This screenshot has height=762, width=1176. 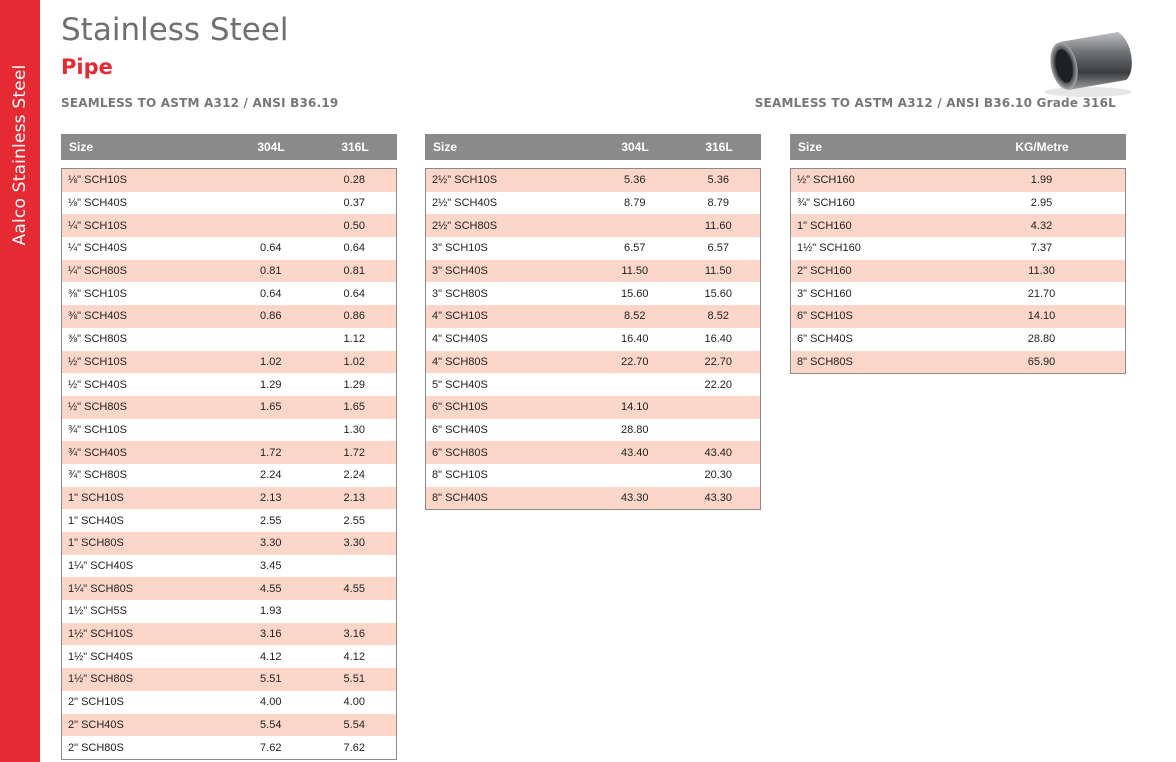 What do you see at coordinates (718, 475) in the screenshot?
I see `cell-316l: 20.30` at bounding box center [718, 475].